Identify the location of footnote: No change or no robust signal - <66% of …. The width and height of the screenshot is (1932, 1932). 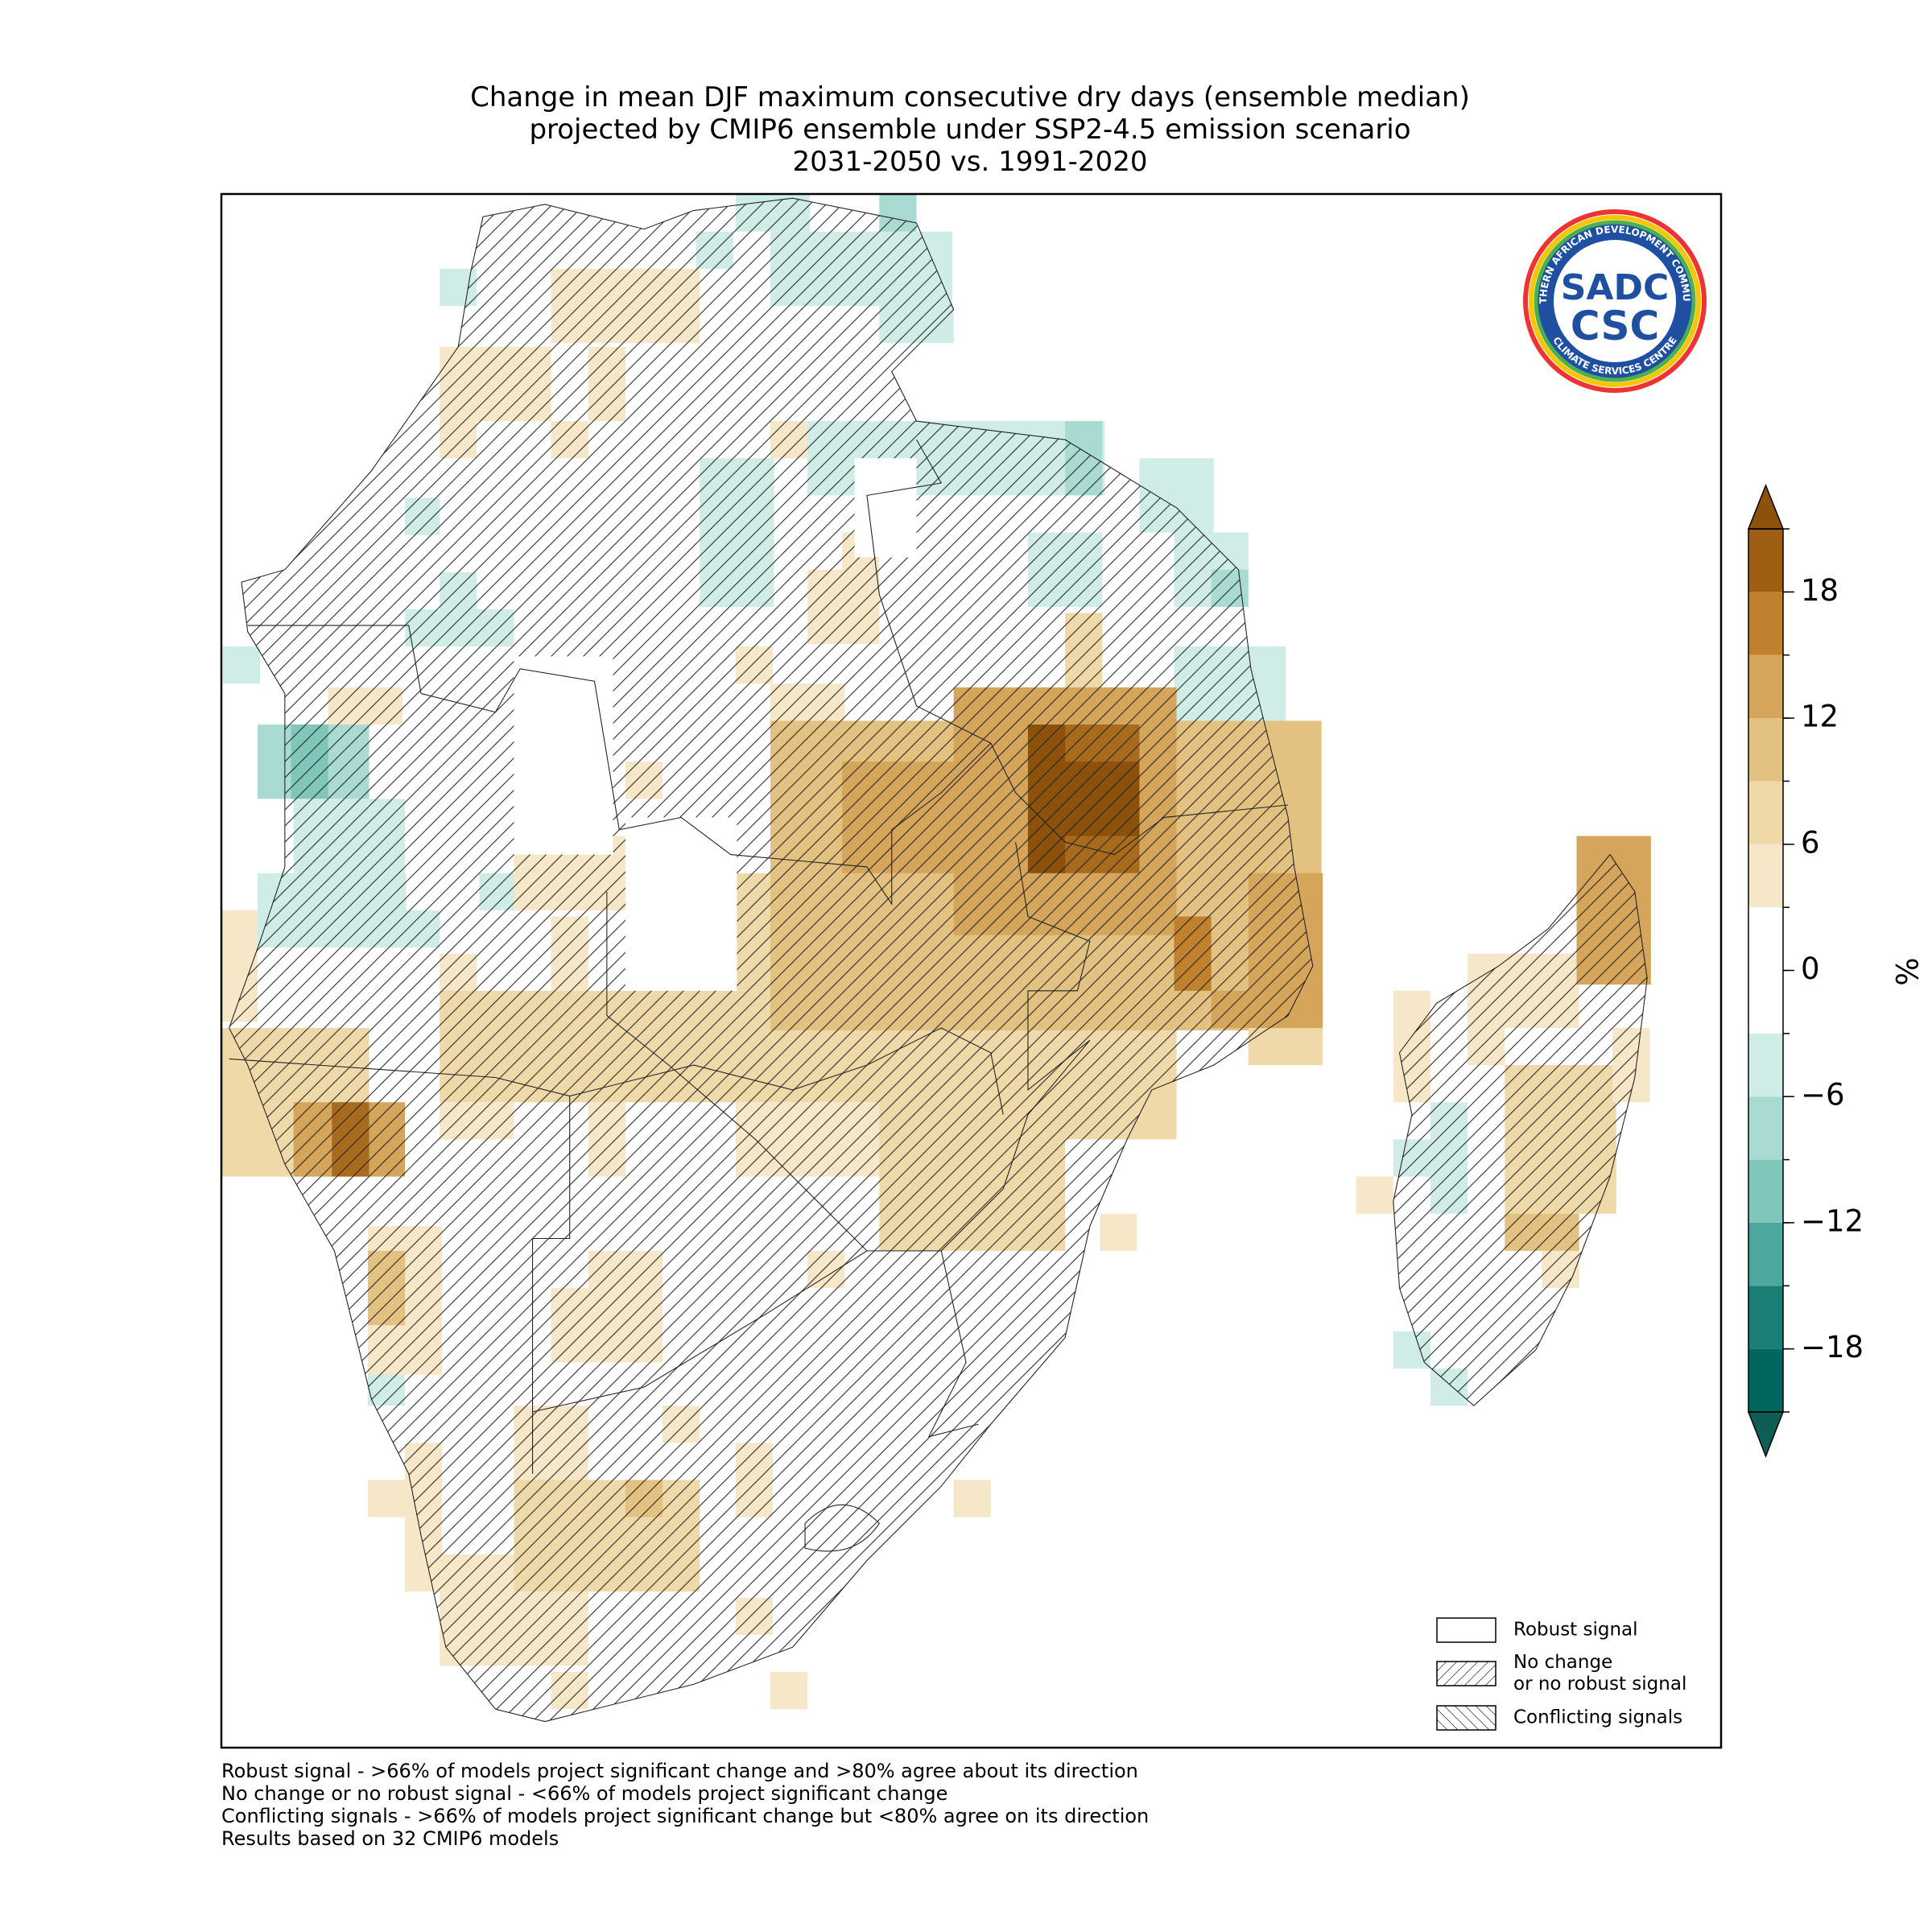
(584, 1793).